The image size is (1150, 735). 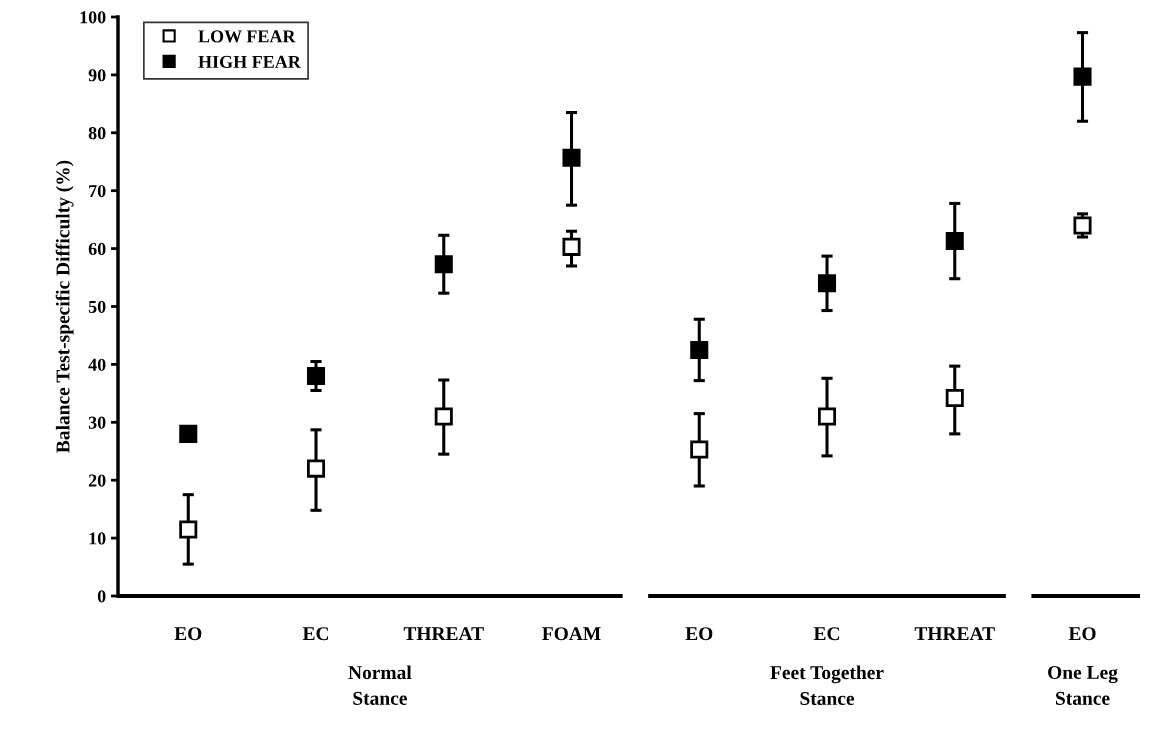 I want to click on y-tick-label: 40, so click(x=97, y=364).